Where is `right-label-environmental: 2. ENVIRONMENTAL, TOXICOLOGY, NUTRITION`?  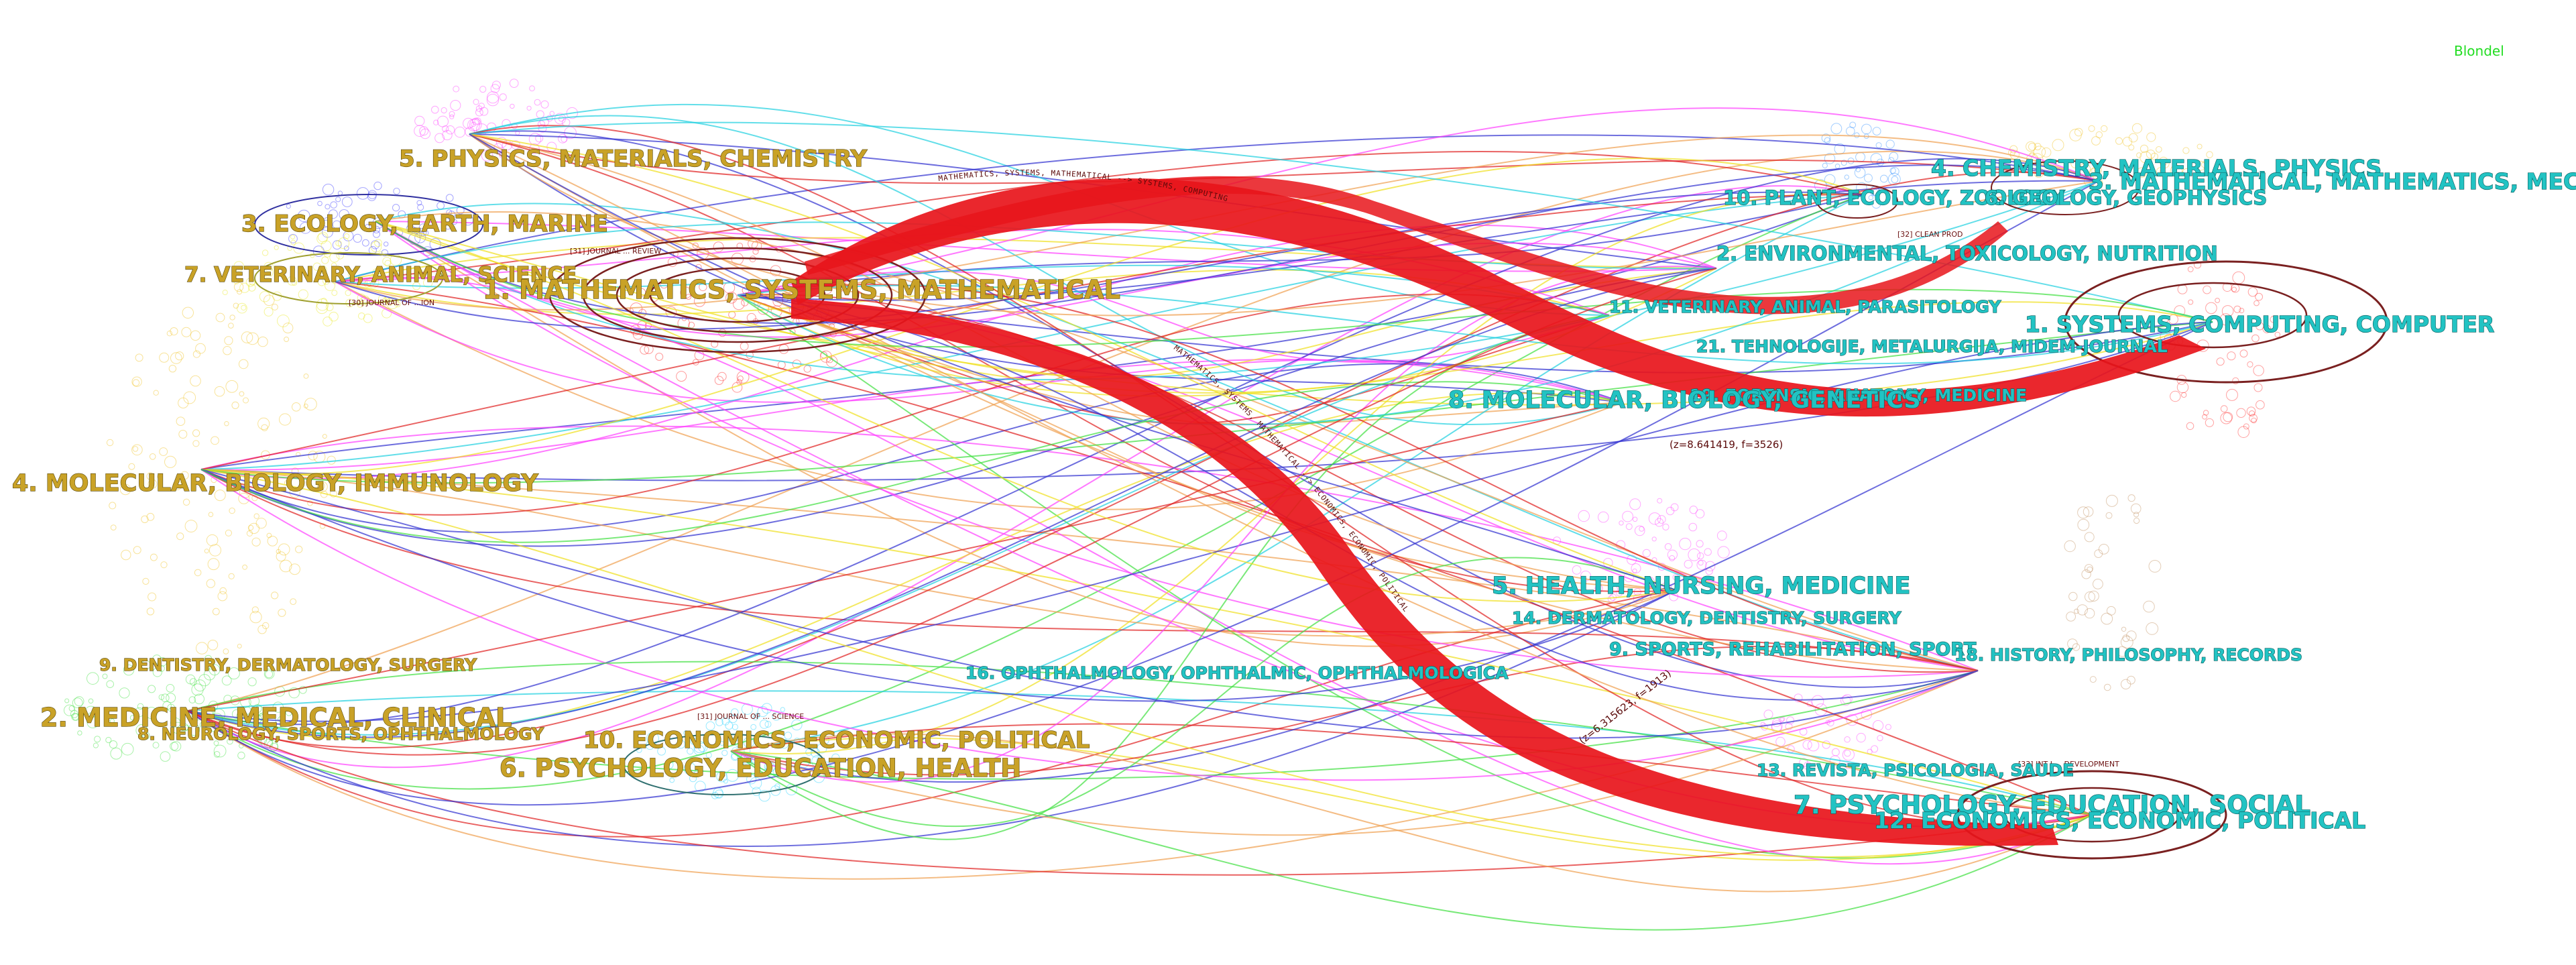
right-label-environmental: 2. ENVIRONMENTAL, TOXICOLOGY, NUTRITION is located at coordinates (1967, 253).